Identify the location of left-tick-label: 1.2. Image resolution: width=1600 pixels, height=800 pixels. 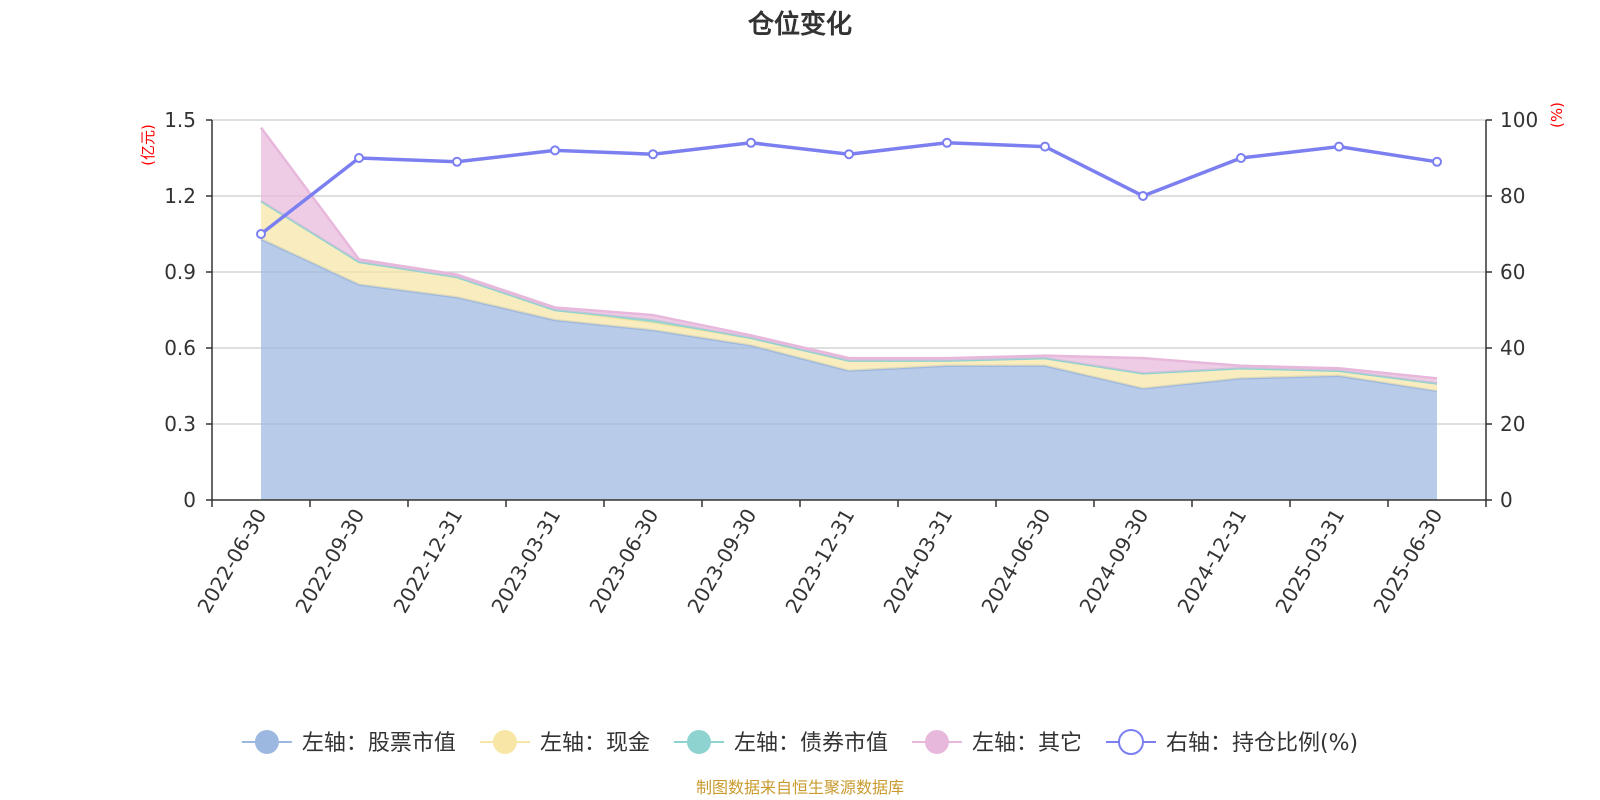
(180, 196).